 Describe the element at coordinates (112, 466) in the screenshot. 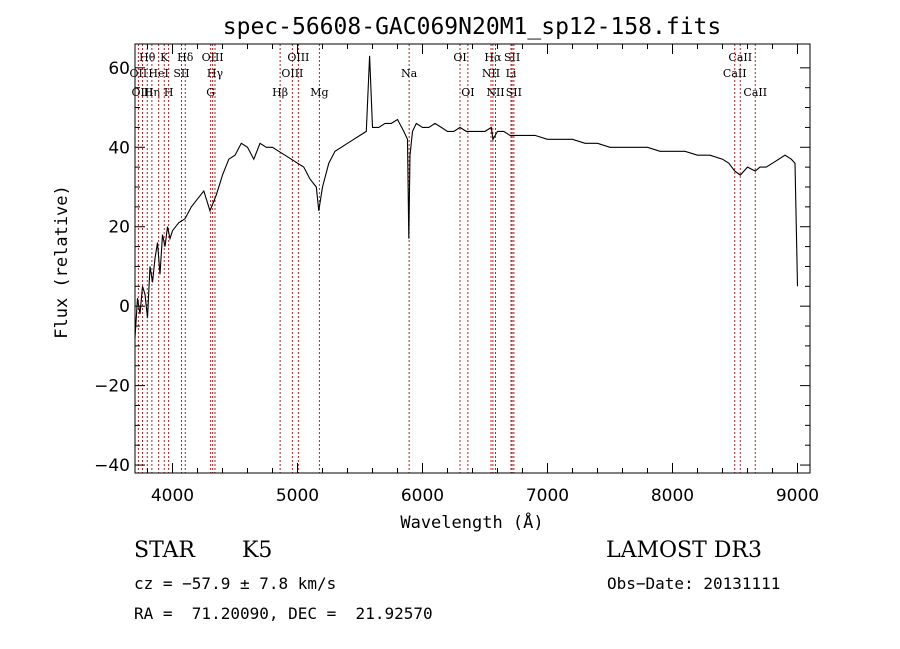

I see `y-tick-label: −40` at that location.